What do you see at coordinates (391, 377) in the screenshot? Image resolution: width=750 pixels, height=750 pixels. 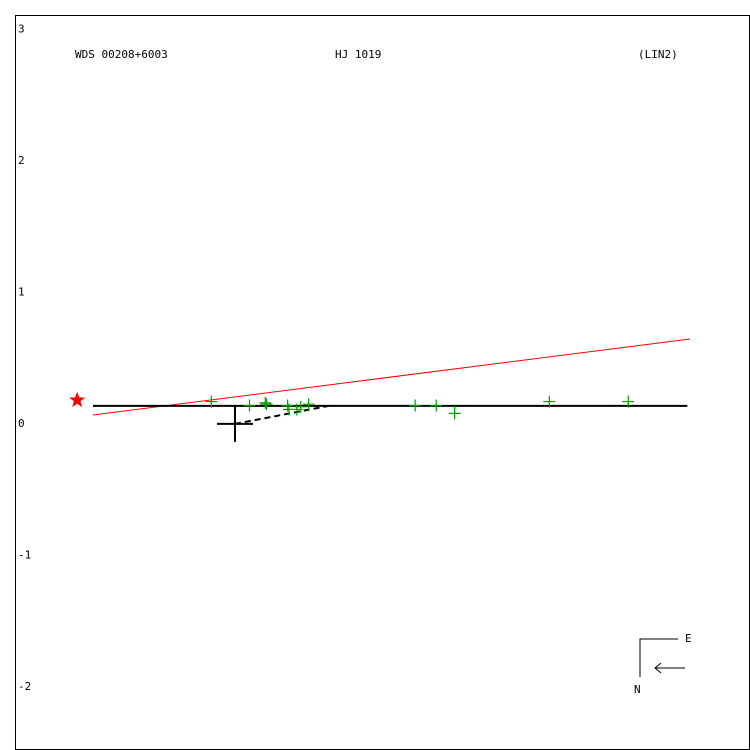 I see `fit-line` at bounding box center [391, 377].